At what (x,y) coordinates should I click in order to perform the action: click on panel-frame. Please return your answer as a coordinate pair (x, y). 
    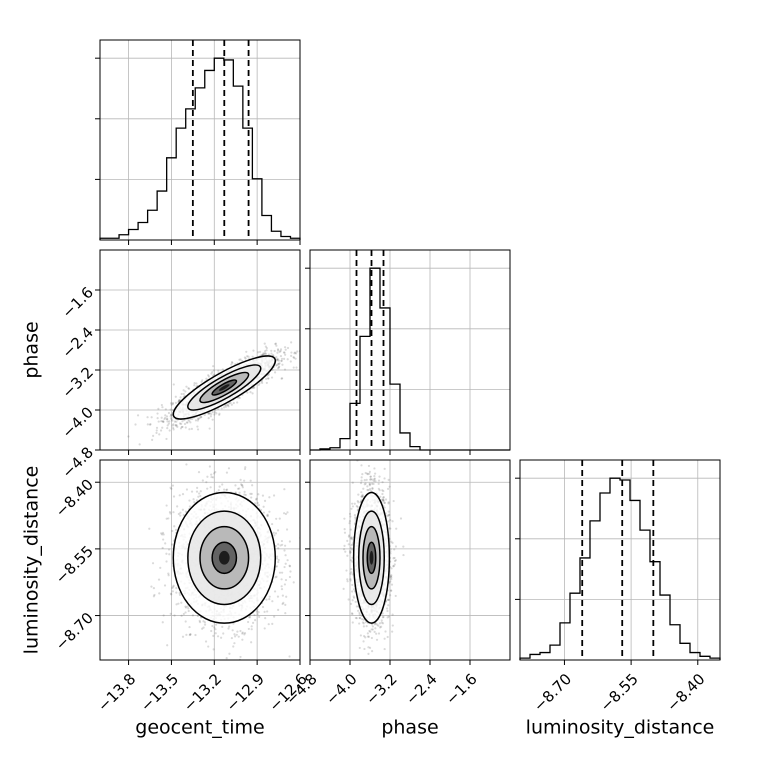
    Looking at the image, I should click on (200, 350).